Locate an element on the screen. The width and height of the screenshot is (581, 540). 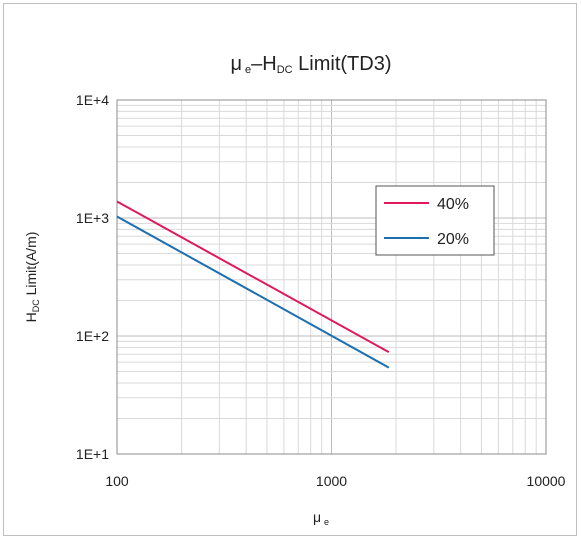
chart-title: μ e–HDC Limit(TD3) is located at coordinates (310, 64).